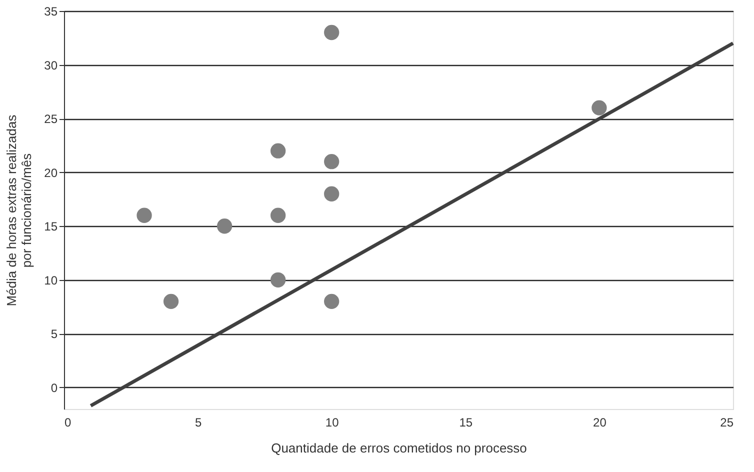  What do you see at coordinates (466, 423) in the screenshot?
I see `x-tick-label: 15` at bounding box center [466, 423].